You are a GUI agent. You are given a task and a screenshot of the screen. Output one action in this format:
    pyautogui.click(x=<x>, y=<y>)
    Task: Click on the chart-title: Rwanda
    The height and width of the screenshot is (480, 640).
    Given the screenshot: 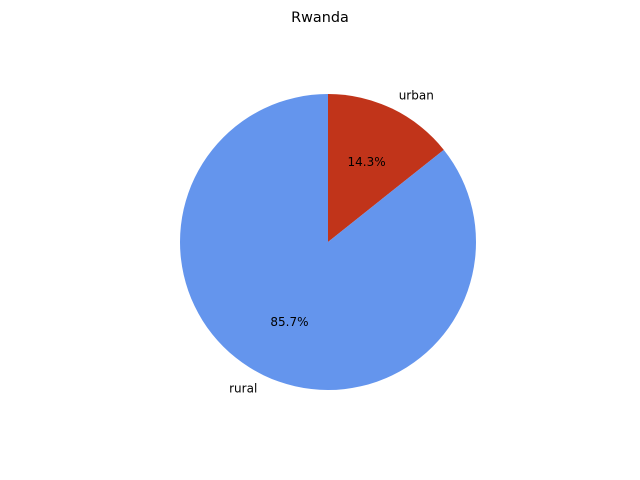 What is the action you would take?
    pyautogui.click(x=320, y=18)
    